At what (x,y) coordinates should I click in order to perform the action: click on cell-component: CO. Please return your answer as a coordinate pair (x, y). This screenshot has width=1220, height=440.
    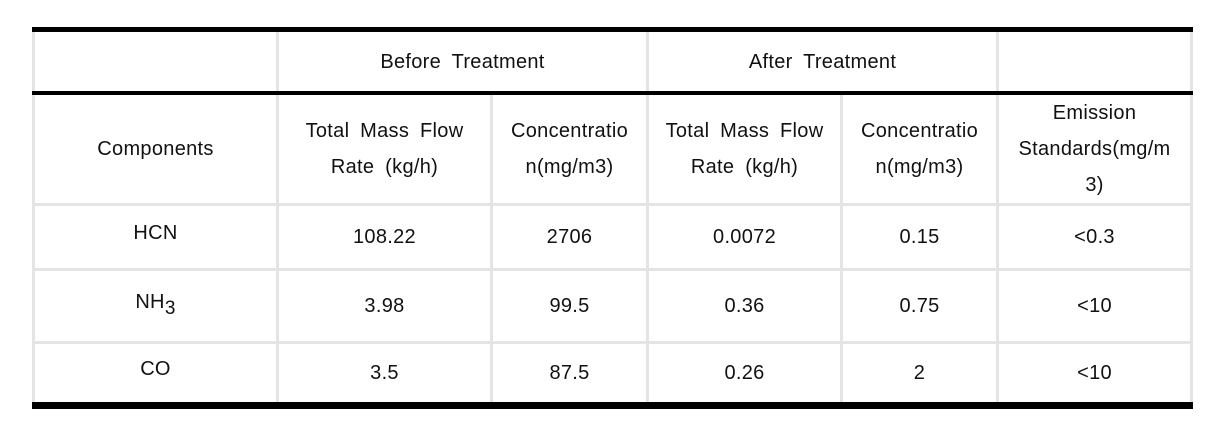
    Looking at the image, I should click on (155, 374).